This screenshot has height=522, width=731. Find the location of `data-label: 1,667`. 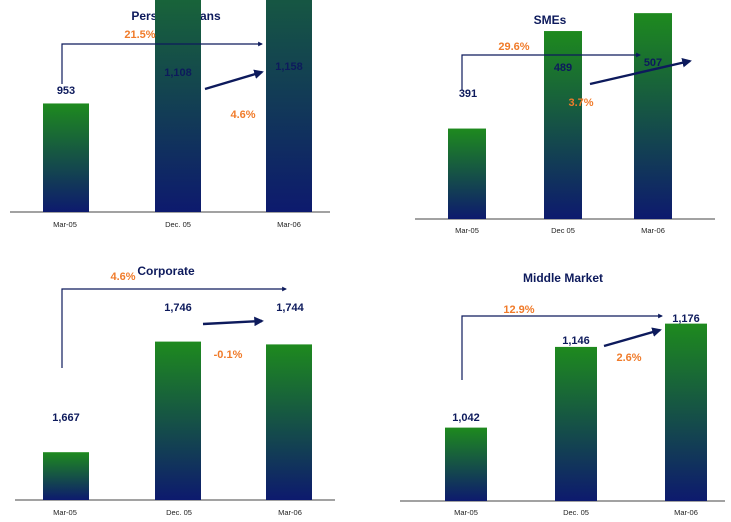

data-label: 1,667 is located at coordinates (66, 418).